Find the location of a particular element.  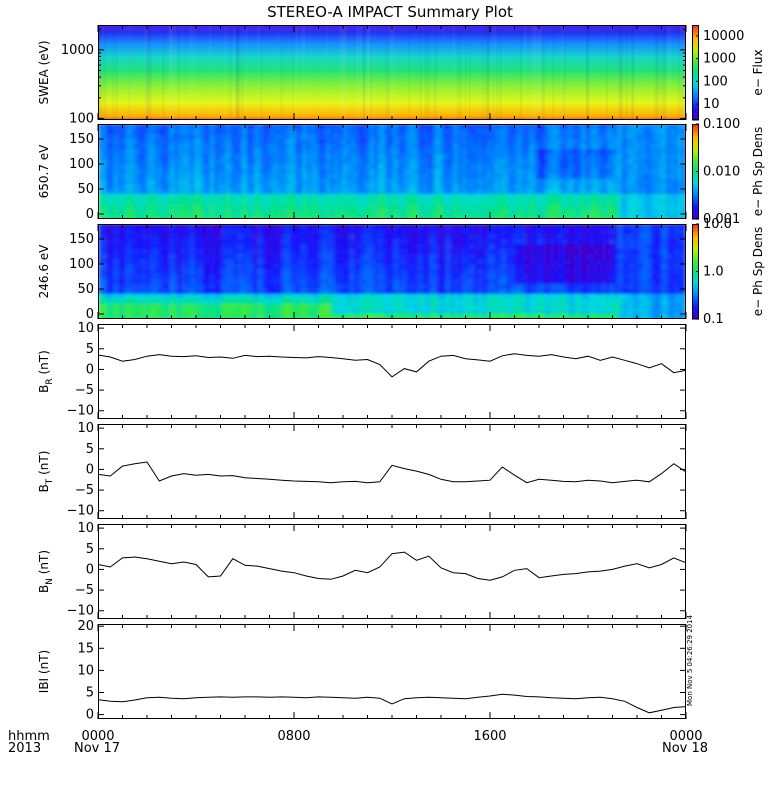

swea-cb-tick-label: 10 is located at coordinates (711, 104).